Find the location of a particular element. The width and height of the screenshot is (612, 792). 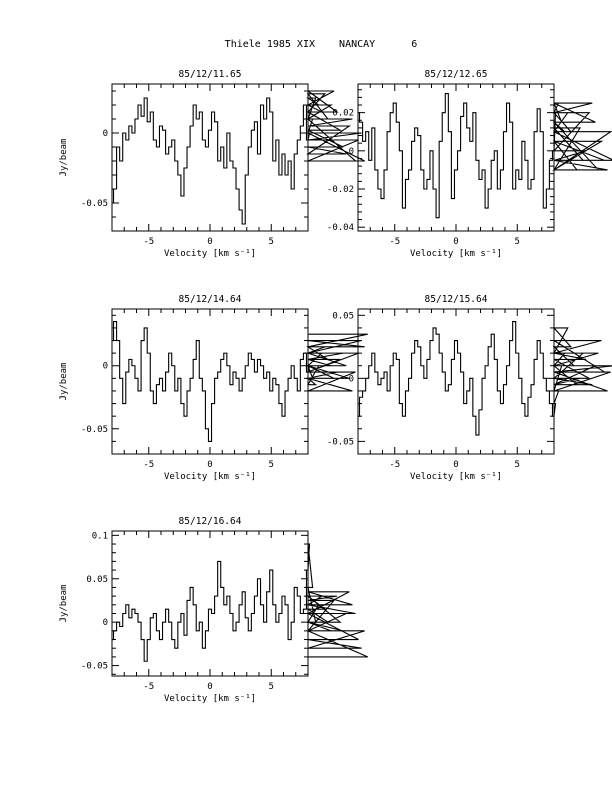

panel-title: 85/12/15.64 is located at coordinates (456, 299).